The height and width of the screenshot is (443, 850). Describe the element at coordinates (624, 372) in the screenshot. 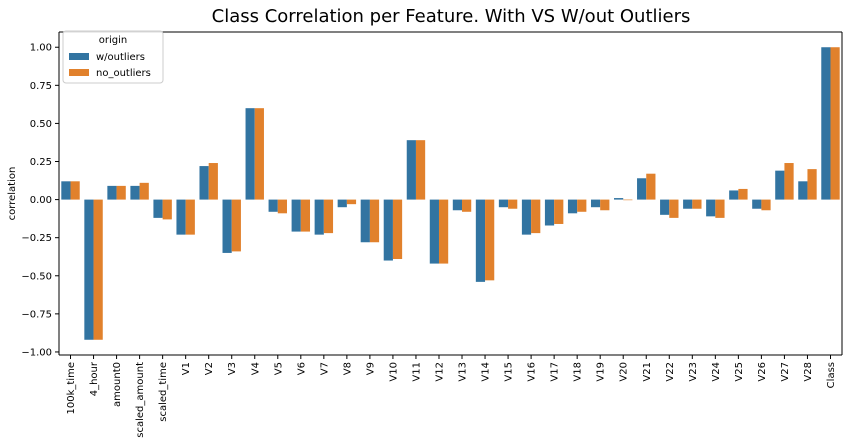

I see `x-tick-label: V20` at that location.